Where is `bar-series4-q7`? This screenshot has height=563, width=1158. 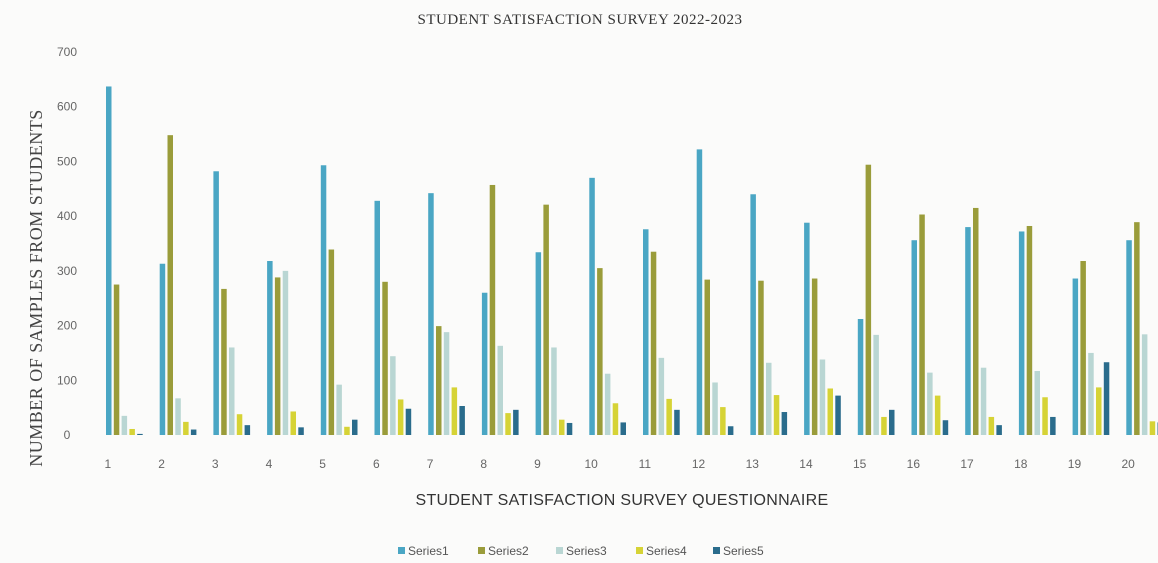
bar-series4-q7 is located at coordinates (454, 411).